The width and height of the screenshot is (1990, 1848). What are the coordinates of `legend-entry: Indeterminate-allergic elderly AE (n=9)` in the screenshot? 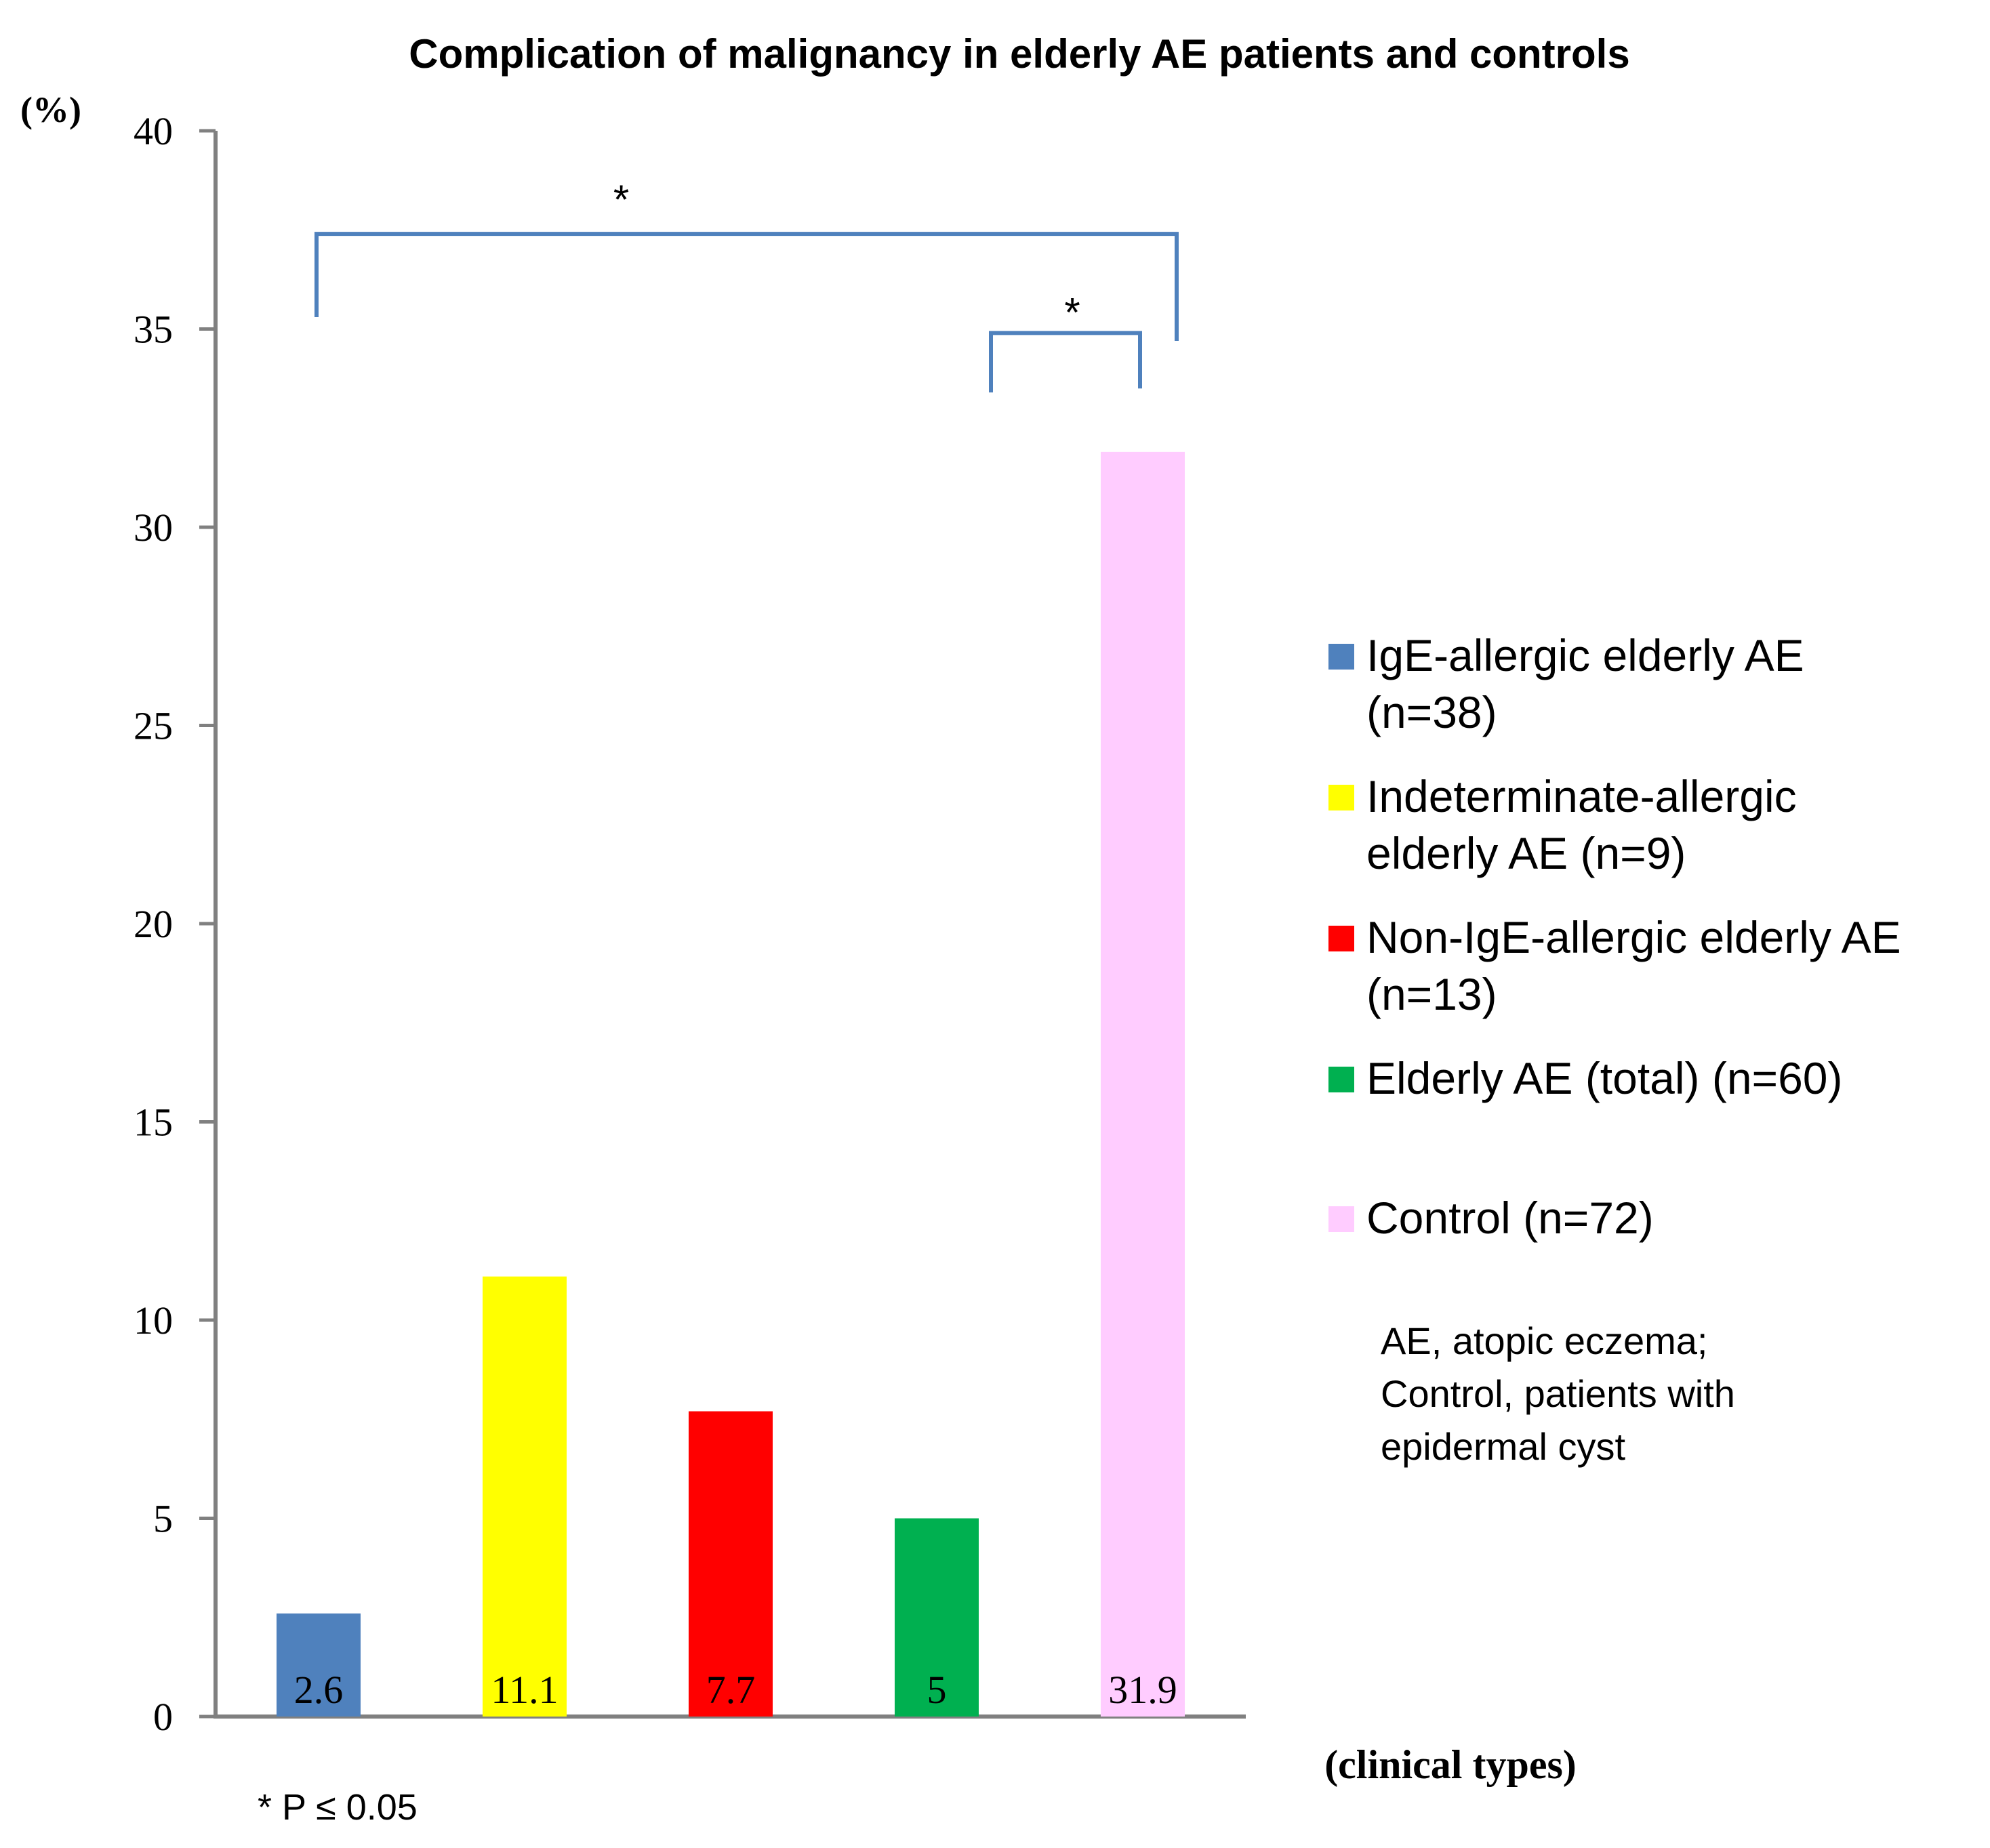 It's located at (1562, 824).